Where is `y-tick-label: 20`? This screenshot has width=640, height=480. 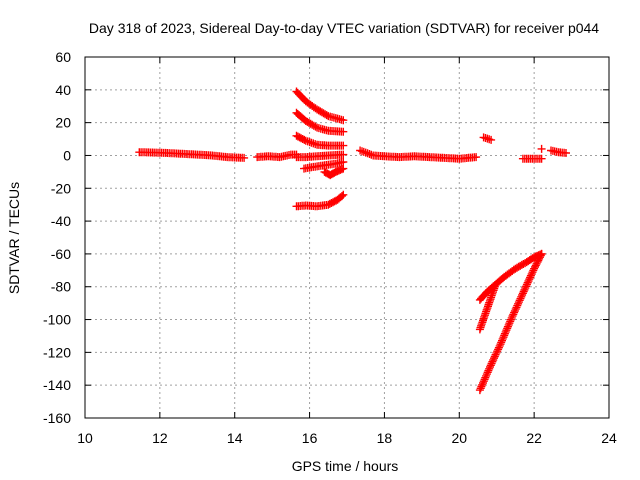
y-tick-label: 20 is located at coordinates (63, 123).